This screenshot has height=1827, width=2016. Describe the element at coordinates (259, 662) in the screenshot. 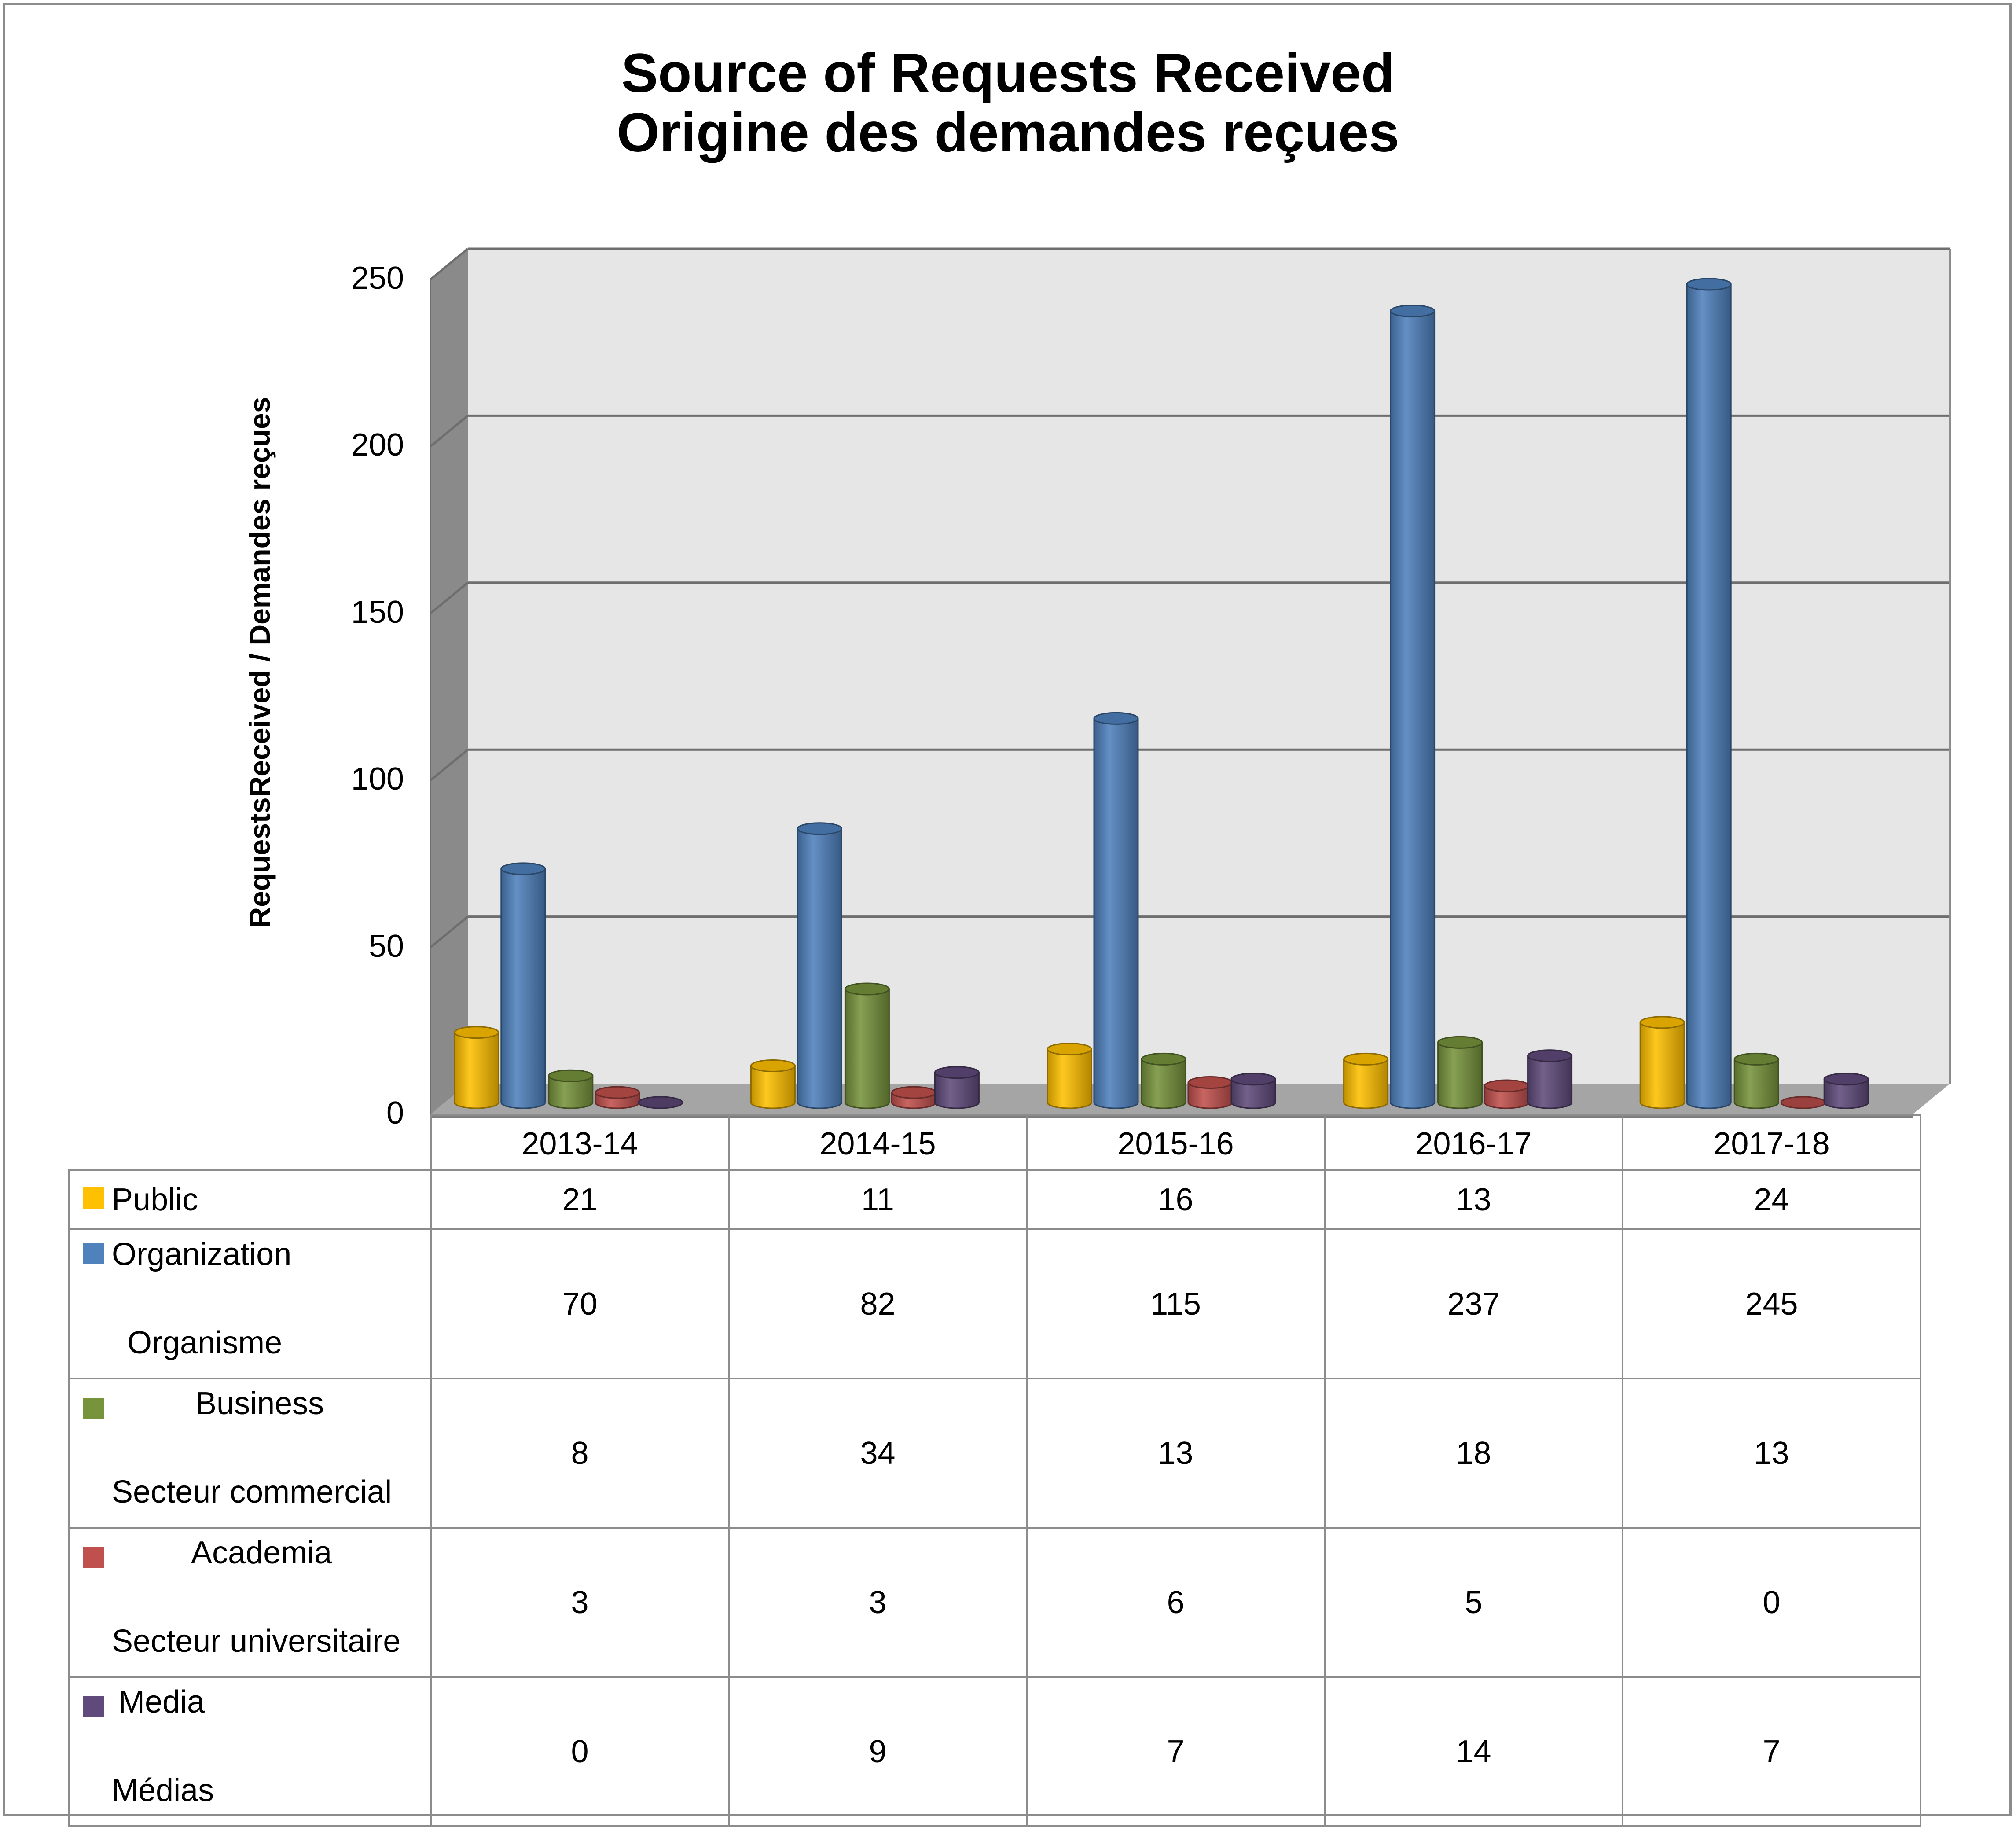

I see `y-axis-label: RequestsReceived / Demandes reçues` at that location.